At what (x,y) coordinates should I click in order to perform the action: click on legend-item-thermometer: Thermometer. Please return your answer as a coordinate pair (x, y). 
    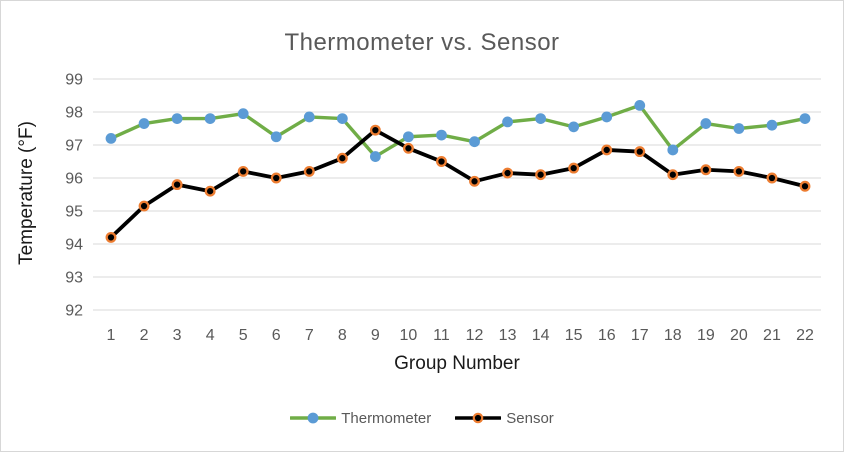
    Looking at the image, I should click on (360, 418).